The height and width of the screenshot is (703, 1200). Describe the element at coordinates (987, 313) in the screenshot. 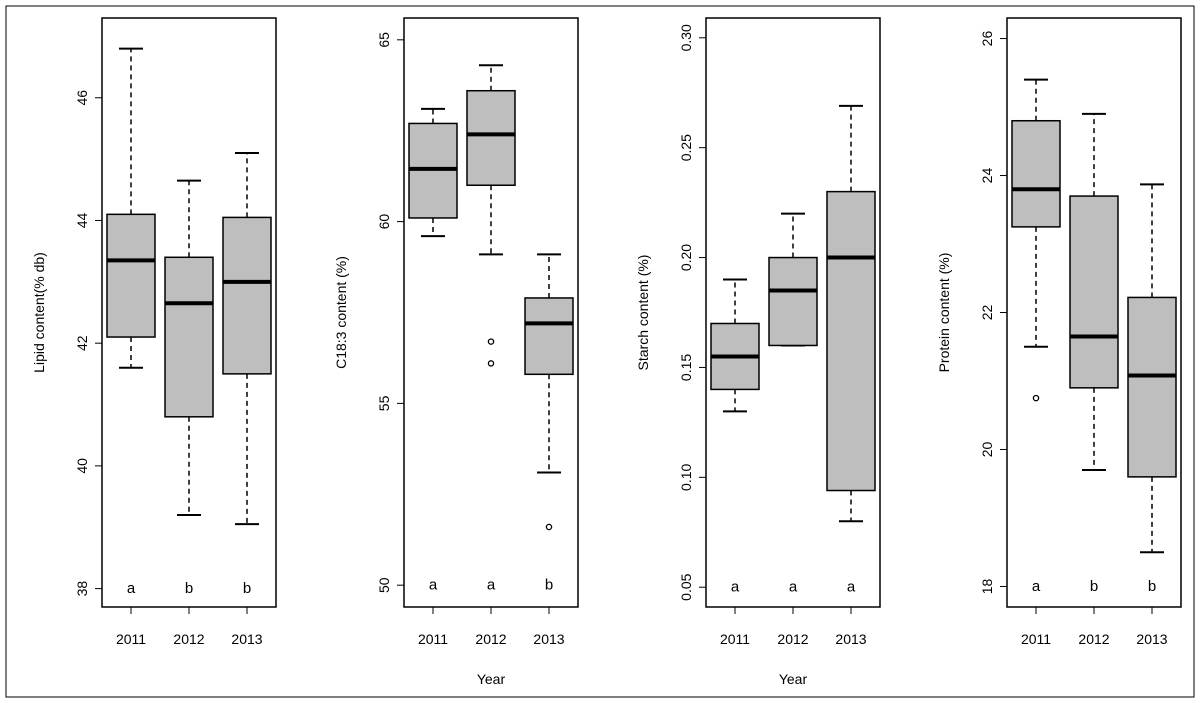

I see `y-tick-label: 22` at that location.